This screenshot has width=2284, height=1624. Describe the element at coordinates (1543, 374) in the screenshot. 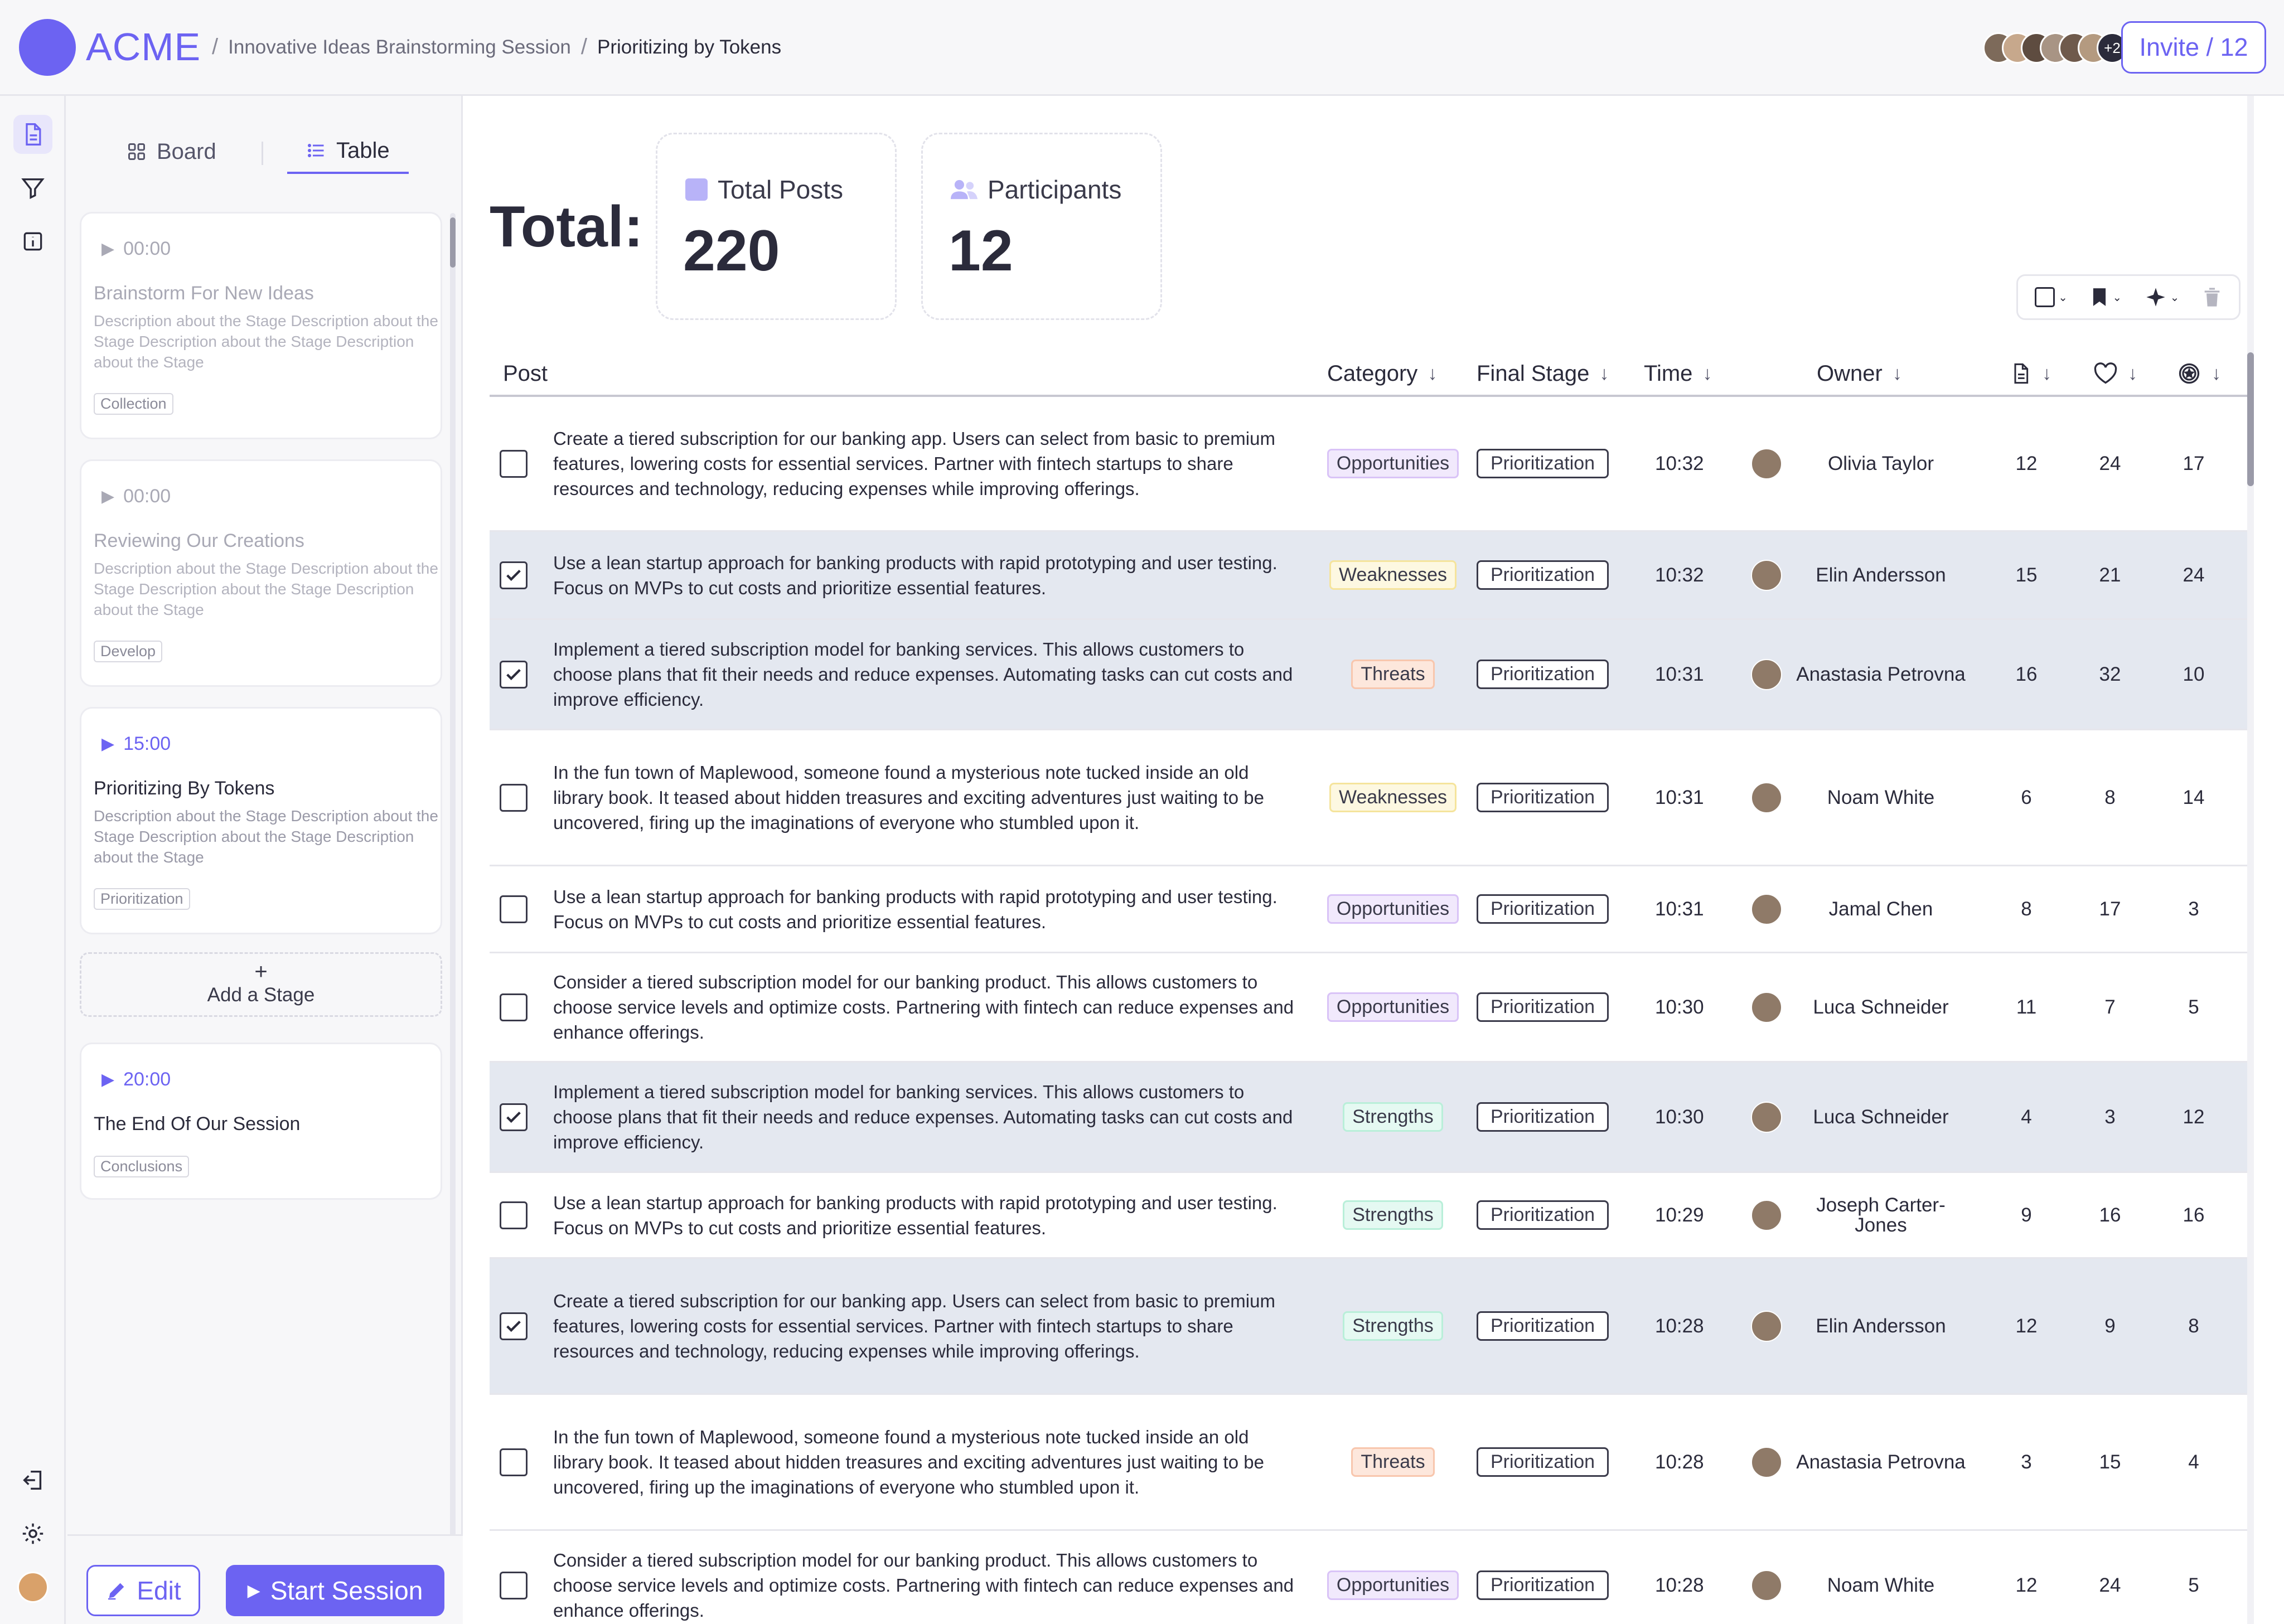

I see `column-final-stage: Final Stage ↓` at that location.